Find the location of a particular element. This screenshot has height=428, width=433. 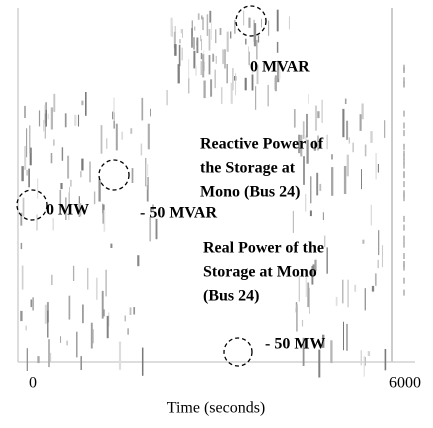

annotation: Mono (Bus 24) is located at coordinates (250, 192).